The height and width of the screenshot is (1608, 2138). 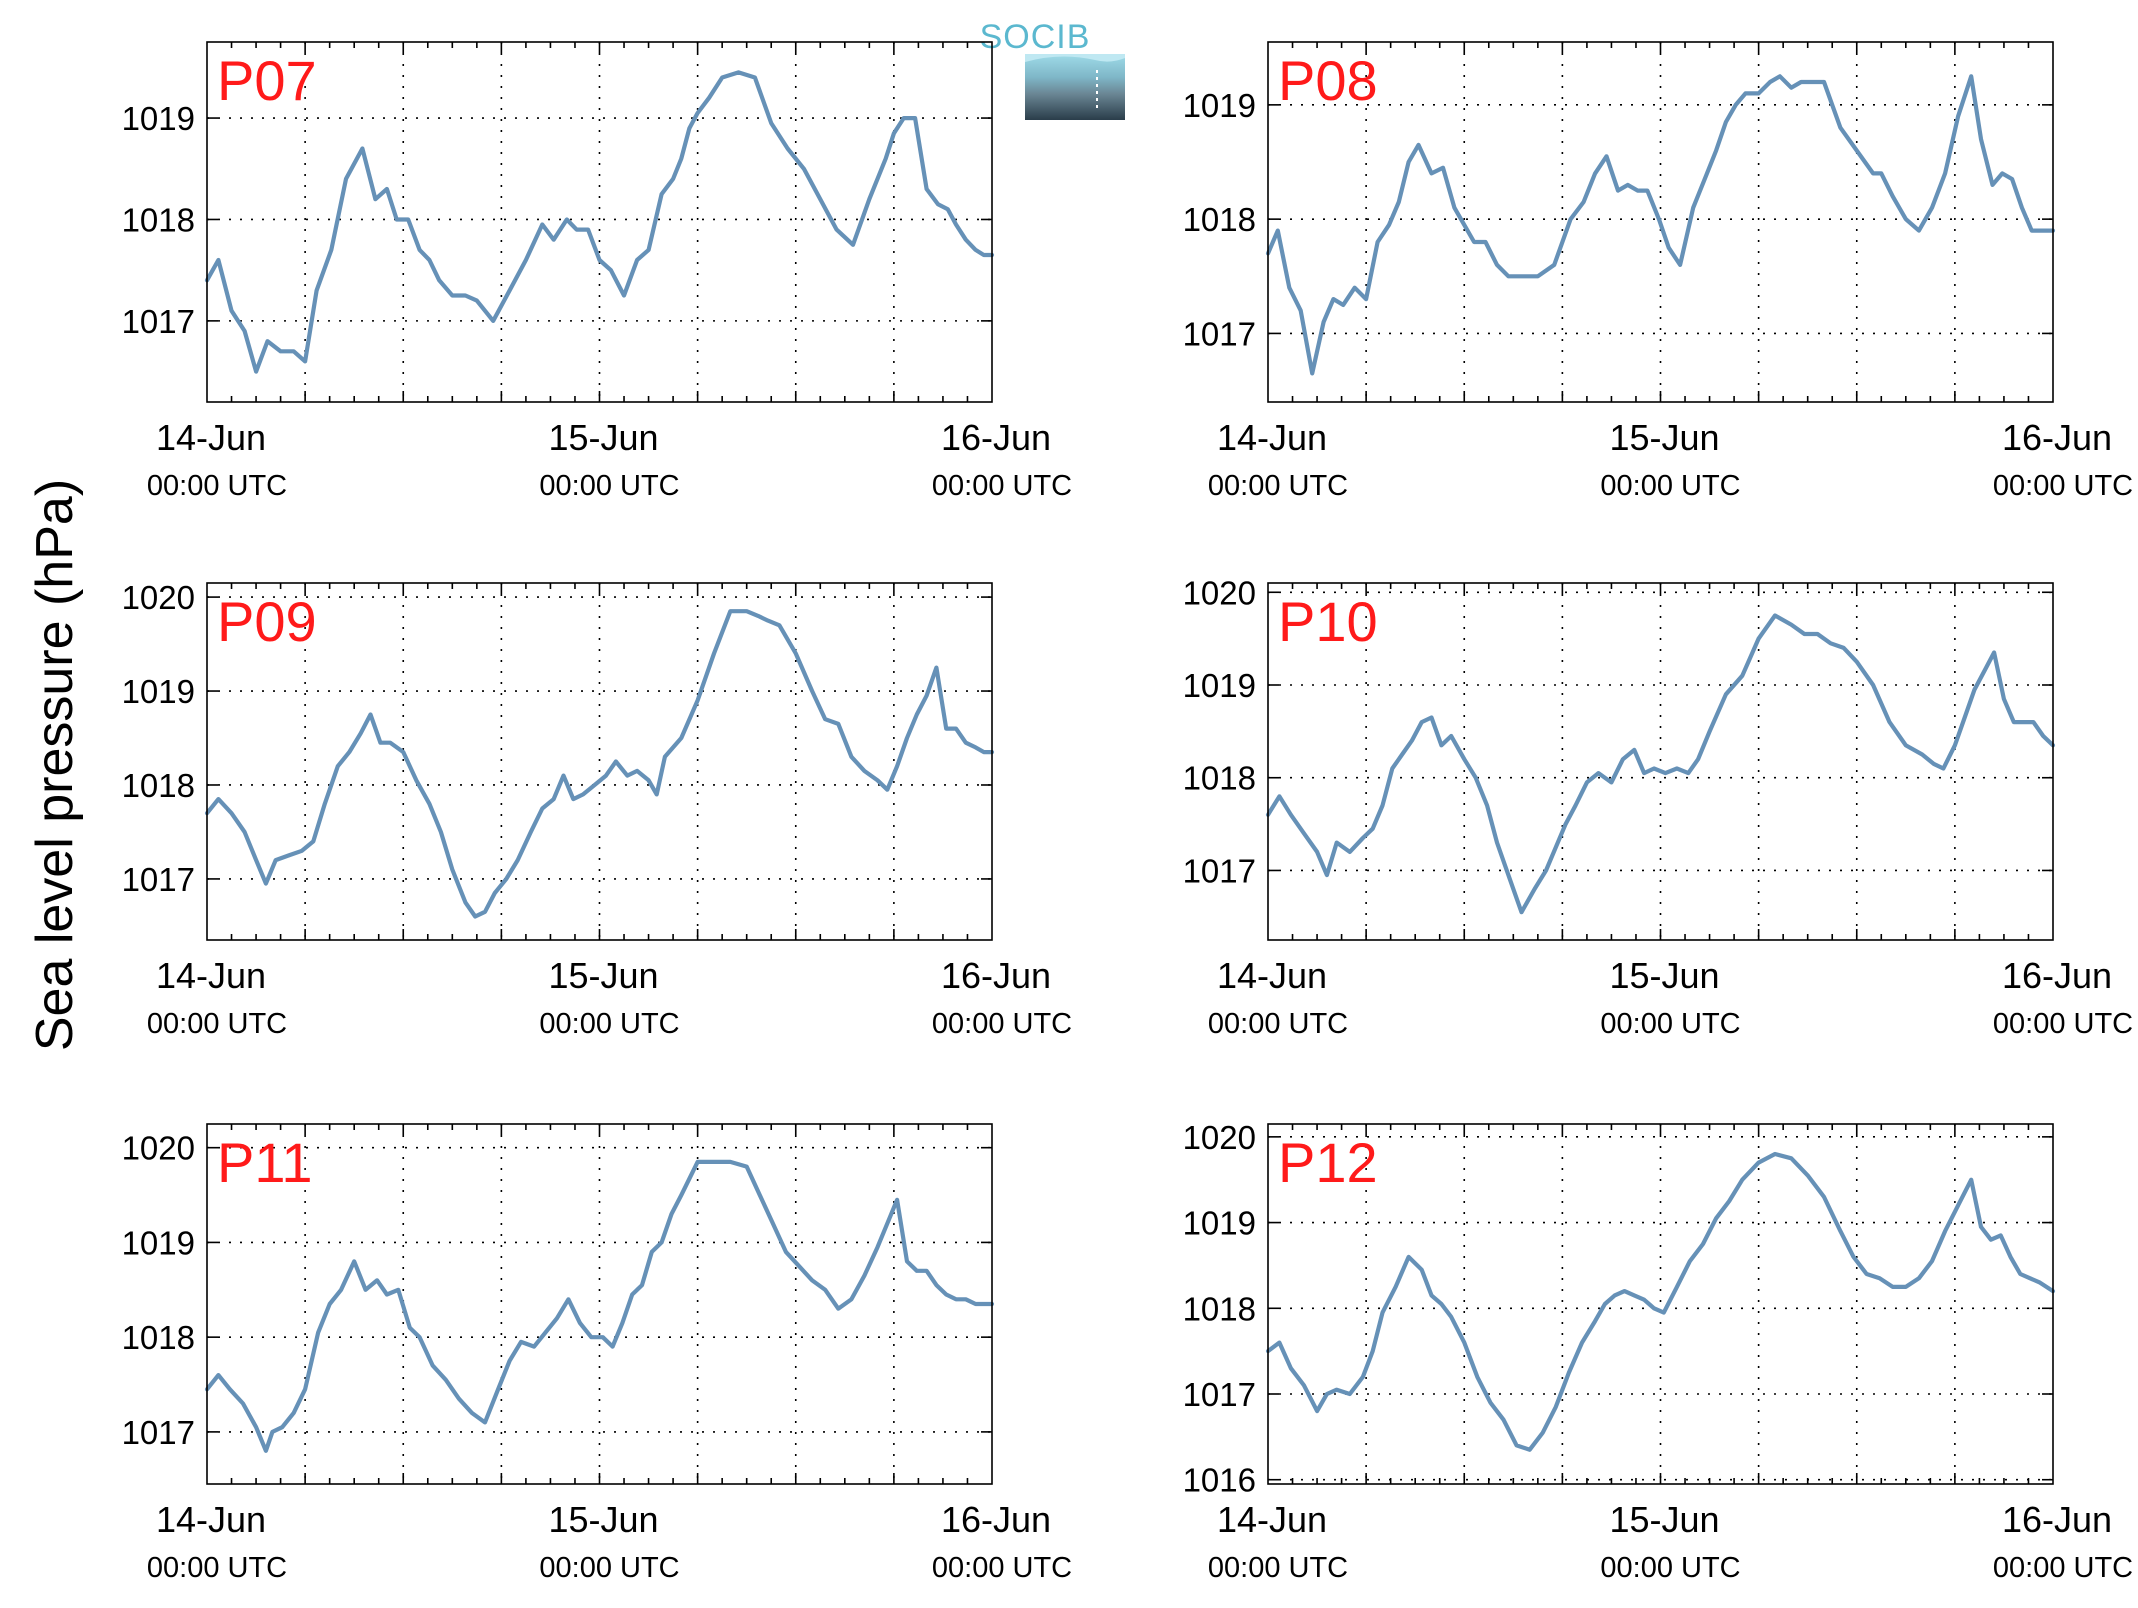 I want to click on series-line-p07, so click(x=599, y=222).